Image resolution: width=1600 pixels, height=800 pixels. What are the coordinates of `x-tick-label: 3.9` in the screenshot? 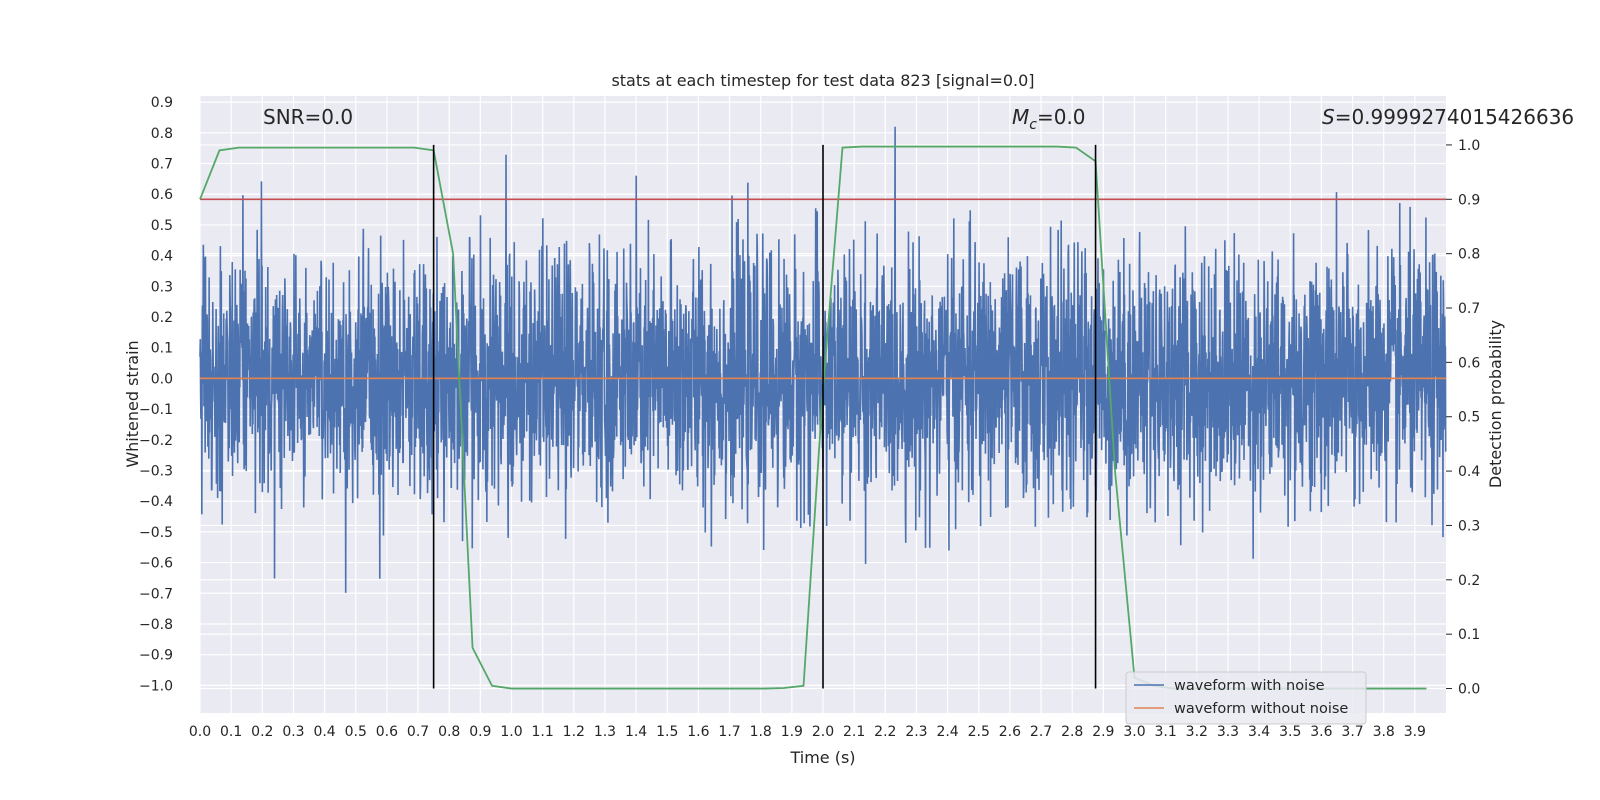 It's located at (1415, 732).